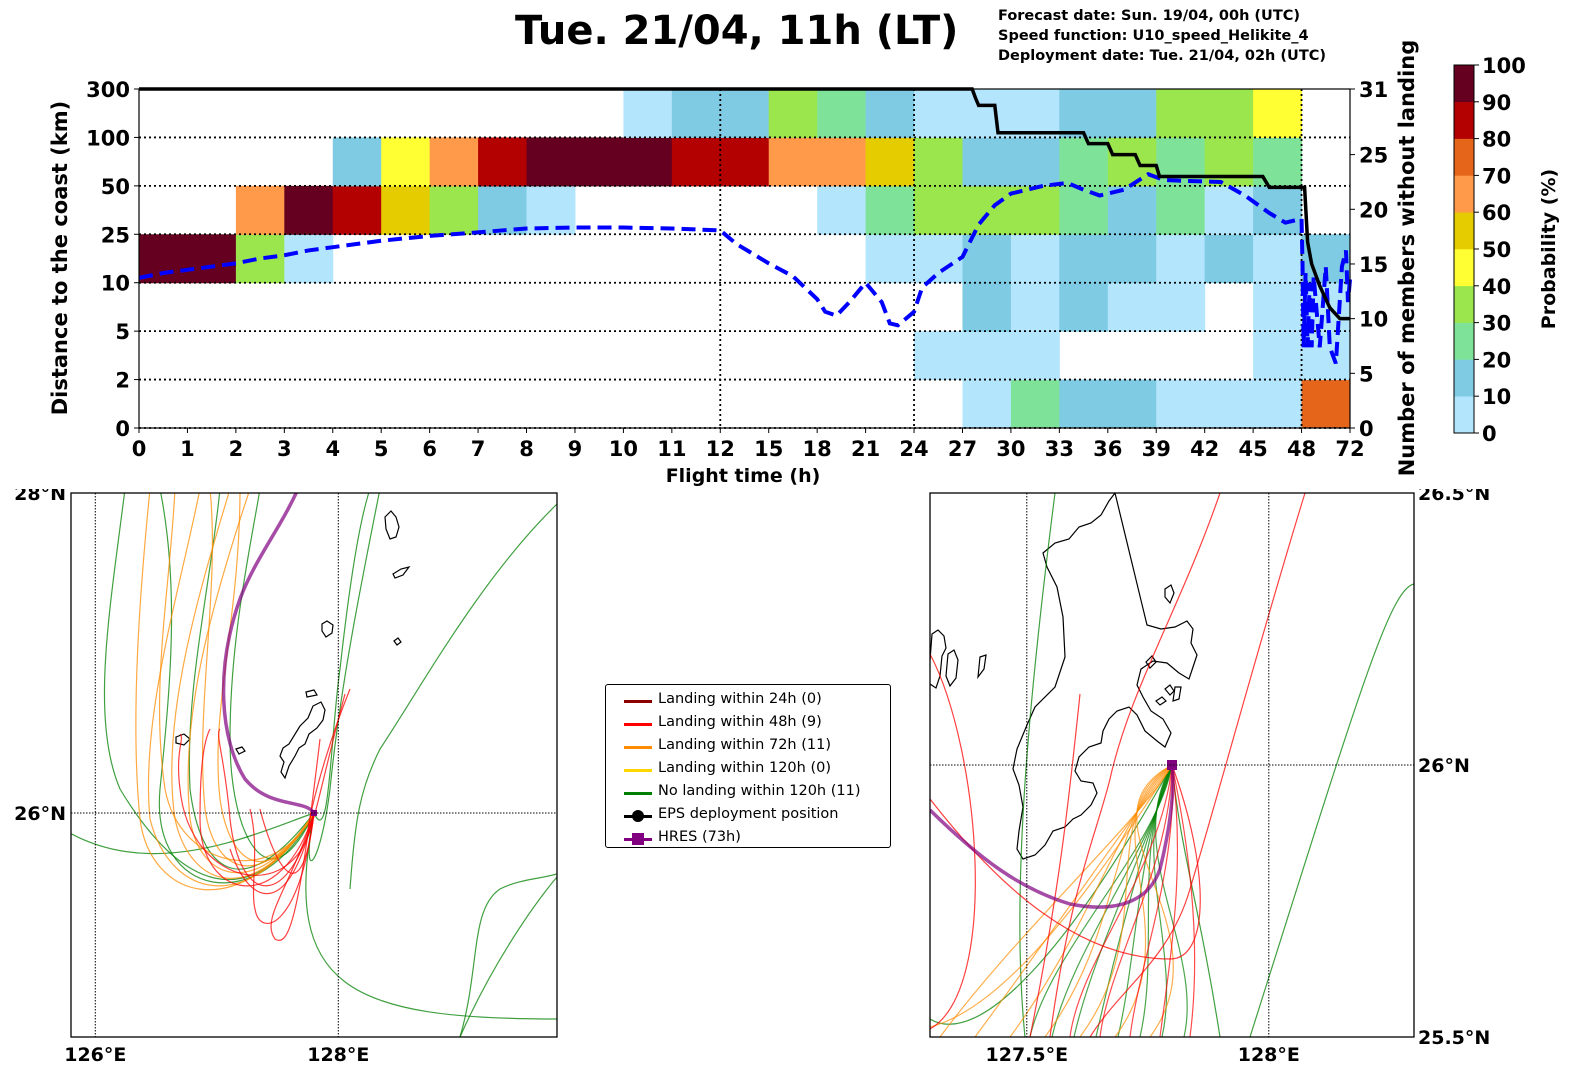 The height and width of the screenshot is (1089, 1592). What do you see at coordinates (1107, 449) in the screenshot?
I see `x-tick-label: 36` at bounding box center [1107, 449].